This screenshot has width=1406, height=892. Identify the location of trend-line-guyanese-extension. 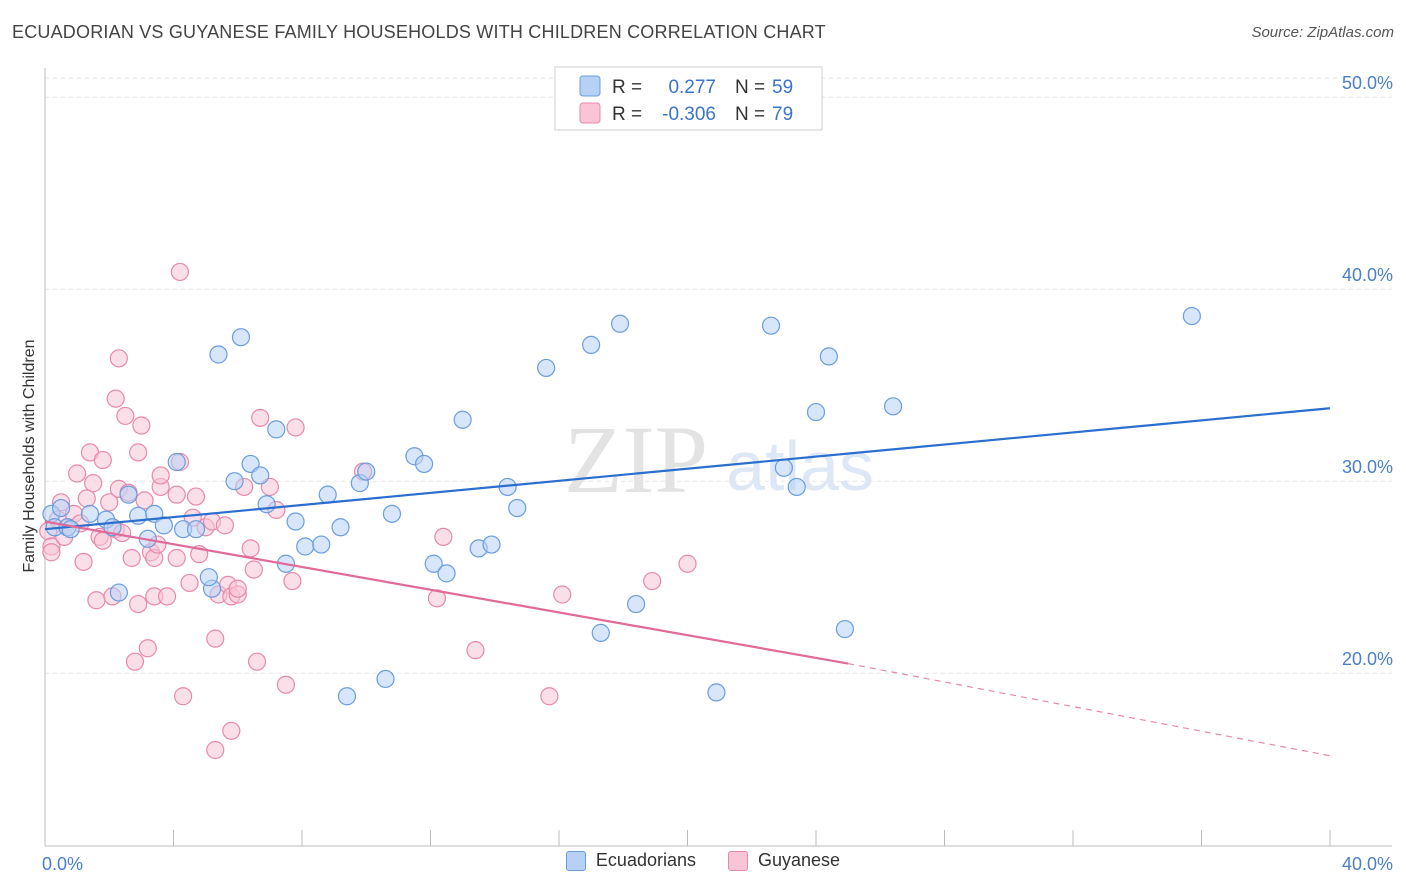
(1089, 710).